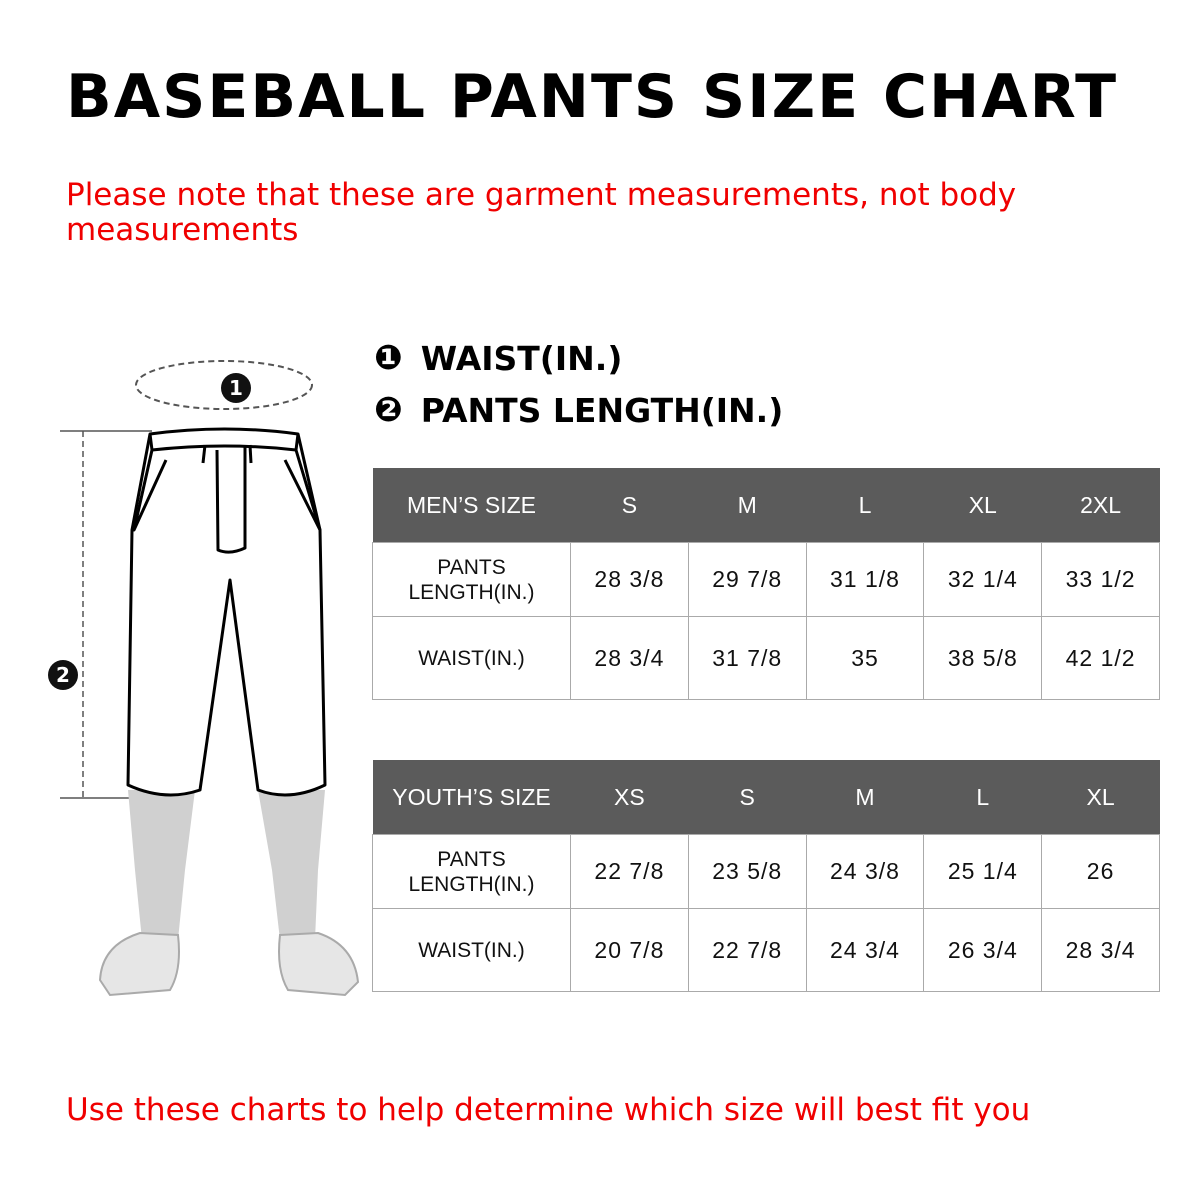 The height and width of the screenshot is (1200, 1200). I want to click on marker-1-label: 1, so click(236, 388).